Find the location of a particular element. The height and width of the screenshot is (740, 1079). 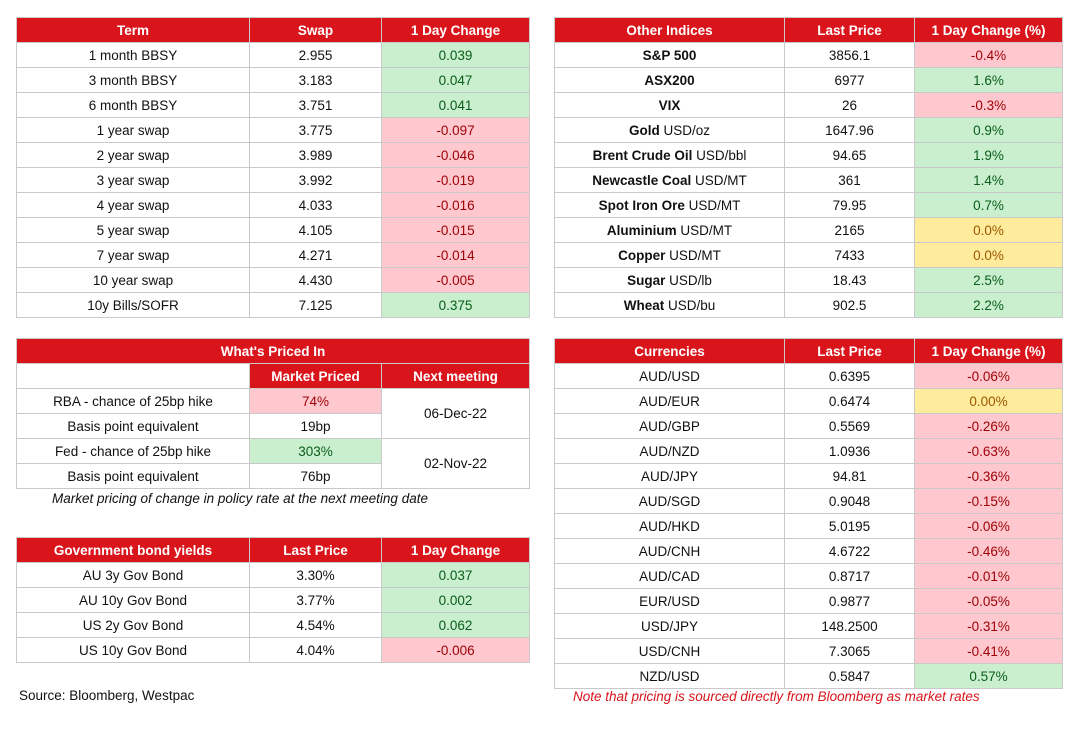

market-priced-value: 74% is located at coordinates (315, 401).